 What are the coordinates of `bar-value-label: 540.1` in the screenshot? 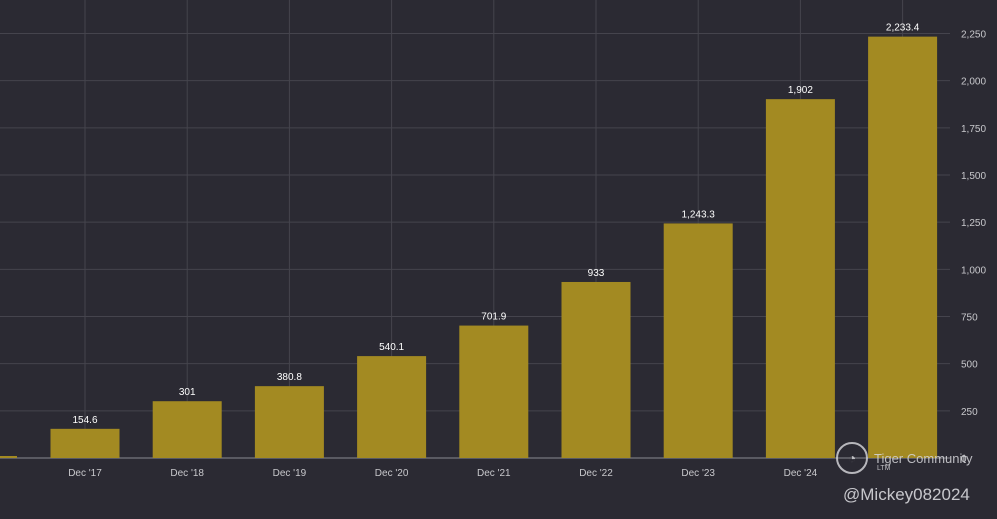 It's located at (391, 347).